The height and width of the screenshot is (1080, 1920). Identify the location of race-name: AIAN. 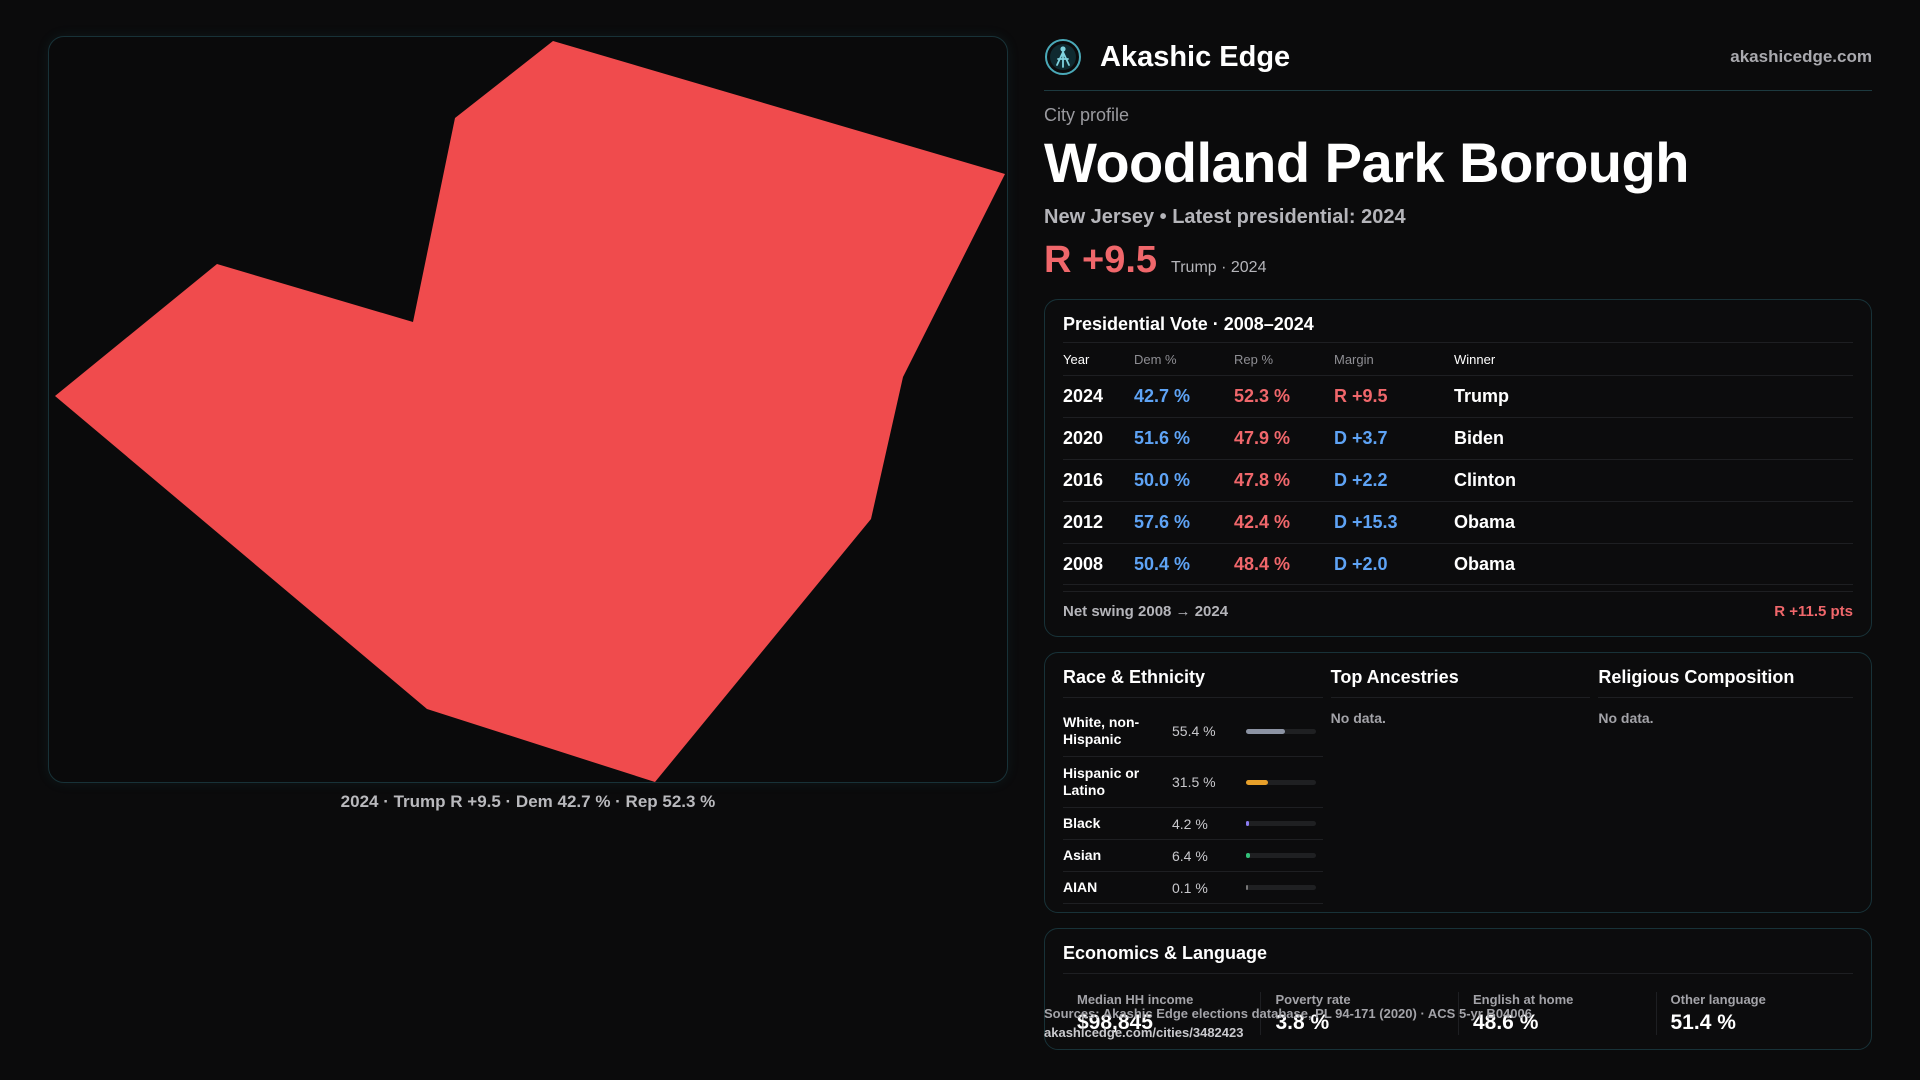
(1080, 887).